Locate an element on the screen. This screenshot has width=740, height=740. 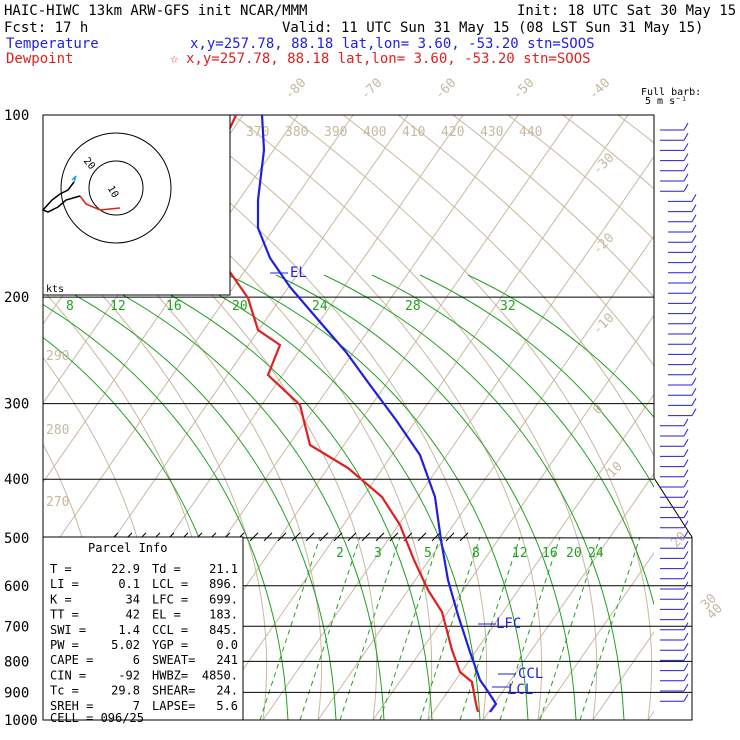
mixing-ratio-label: 8 is located at coordinates (476, 553).